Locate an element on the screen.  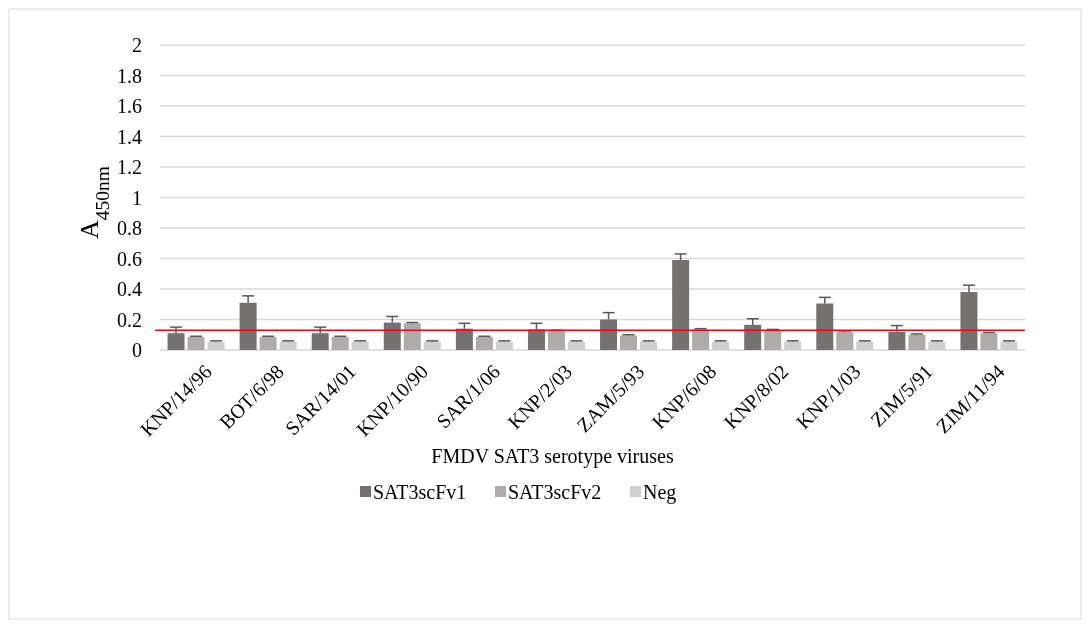
y-tick-label: 2 is located at coordinates (137, 45).